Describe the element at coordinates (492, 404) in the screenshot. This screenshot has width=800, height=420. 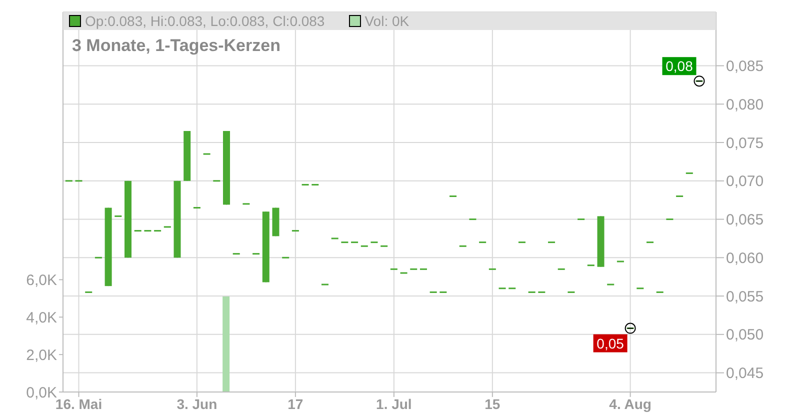
I see `x-tick-label: 15` at that location.